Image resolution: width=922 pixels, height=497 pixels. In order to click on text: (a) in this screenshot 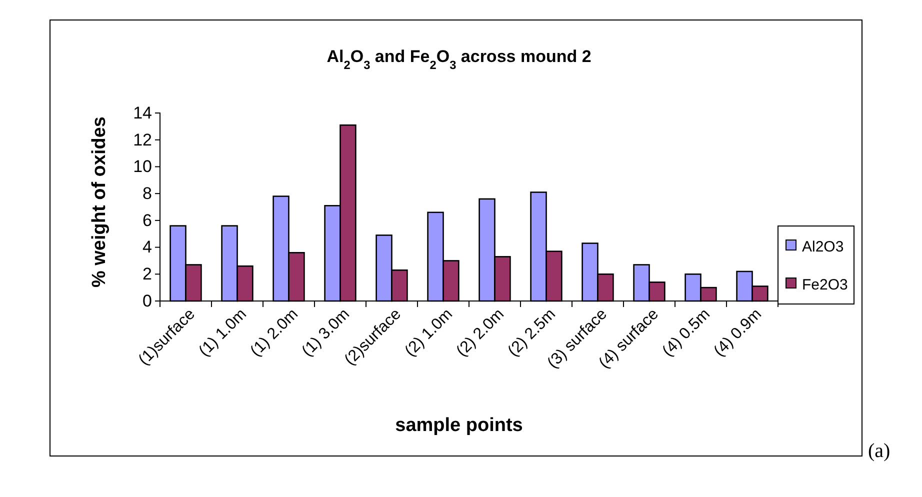, I will do `click(879, 451)`.